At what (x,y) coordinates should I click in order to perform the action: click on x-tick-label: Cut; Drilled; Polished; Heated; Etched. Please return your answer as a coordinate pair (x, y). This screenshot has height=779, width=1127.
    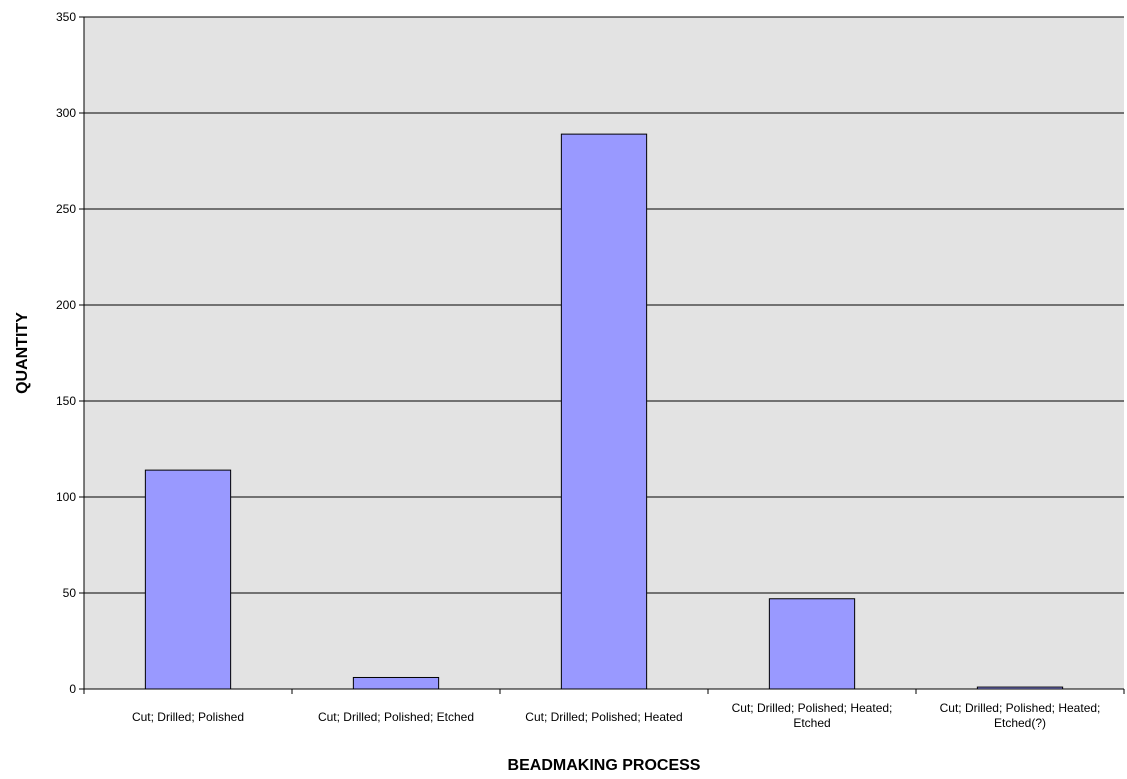
    Looking at the image, I should click on (812, 715).